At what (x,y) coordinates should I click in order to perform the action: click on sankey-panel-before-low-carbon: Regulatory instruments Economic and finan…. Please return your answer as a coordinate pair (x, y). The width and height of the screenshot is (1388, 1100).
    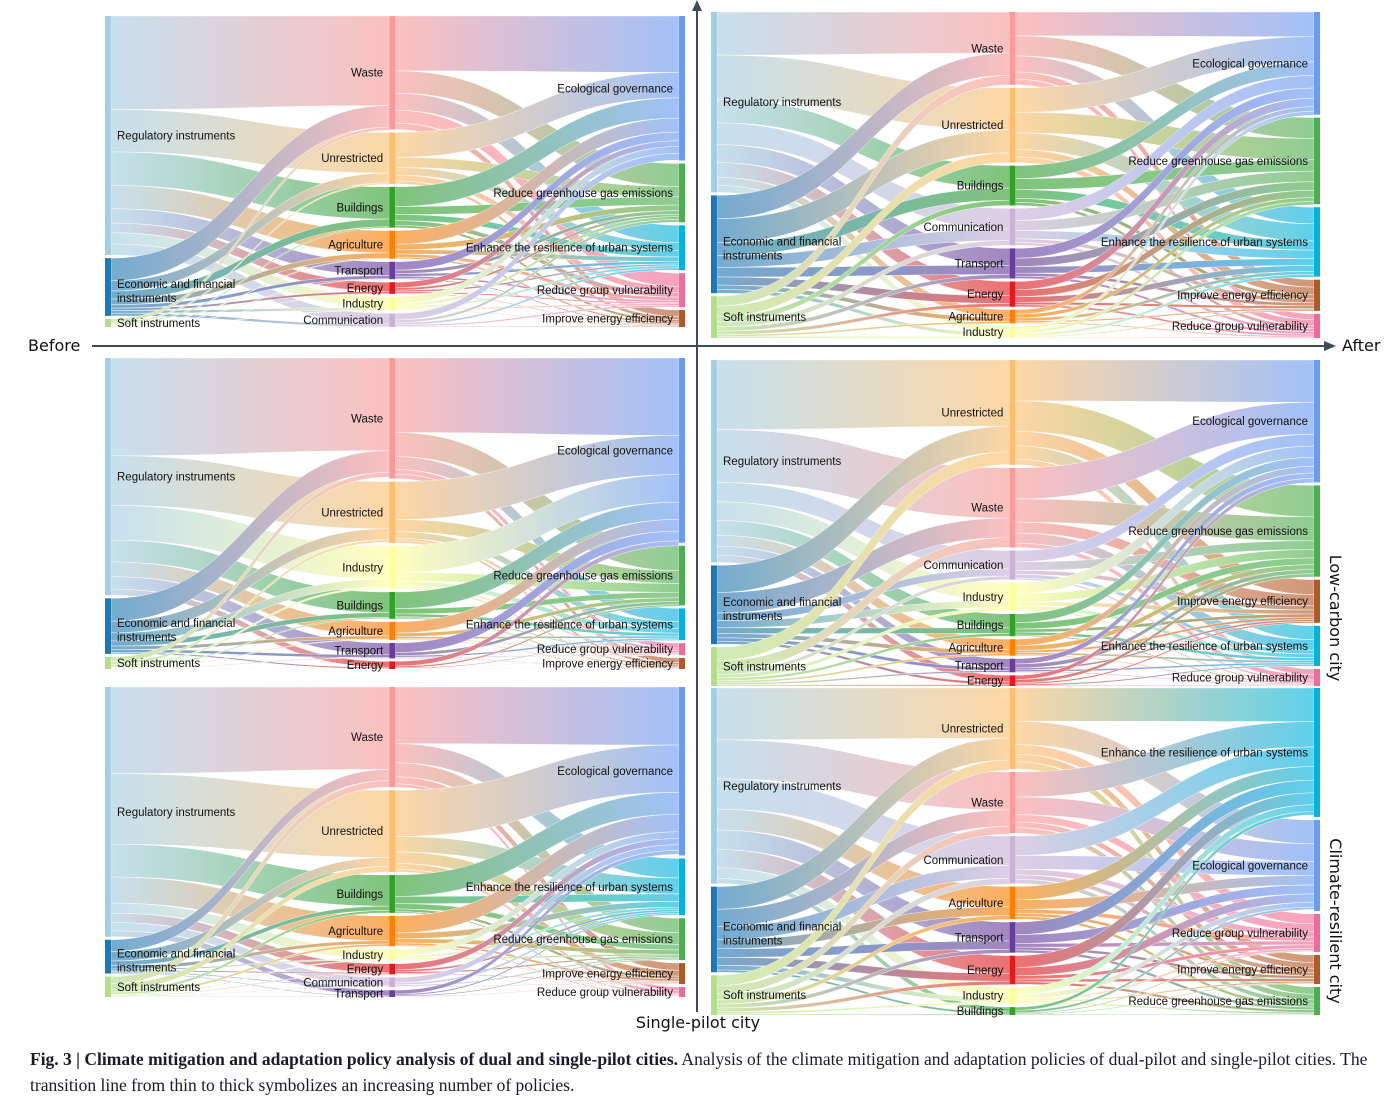
    Looking at the image, I should click on (395, 514).